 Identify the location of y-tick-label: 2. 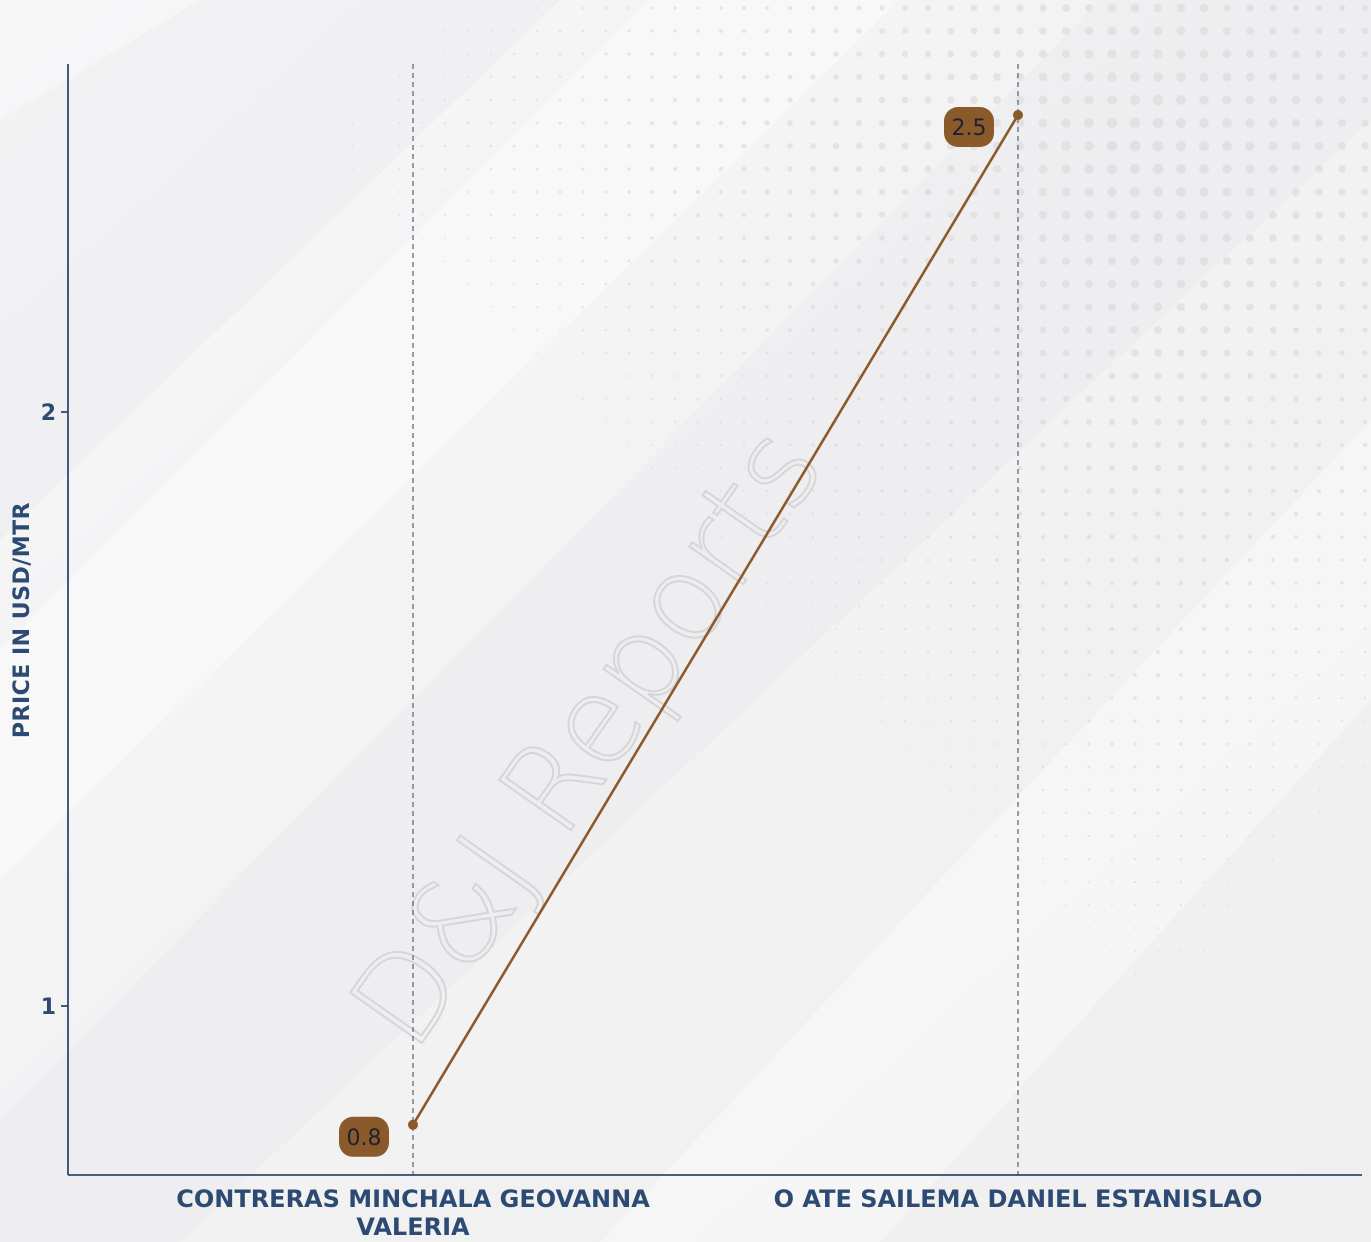
(48, 413).